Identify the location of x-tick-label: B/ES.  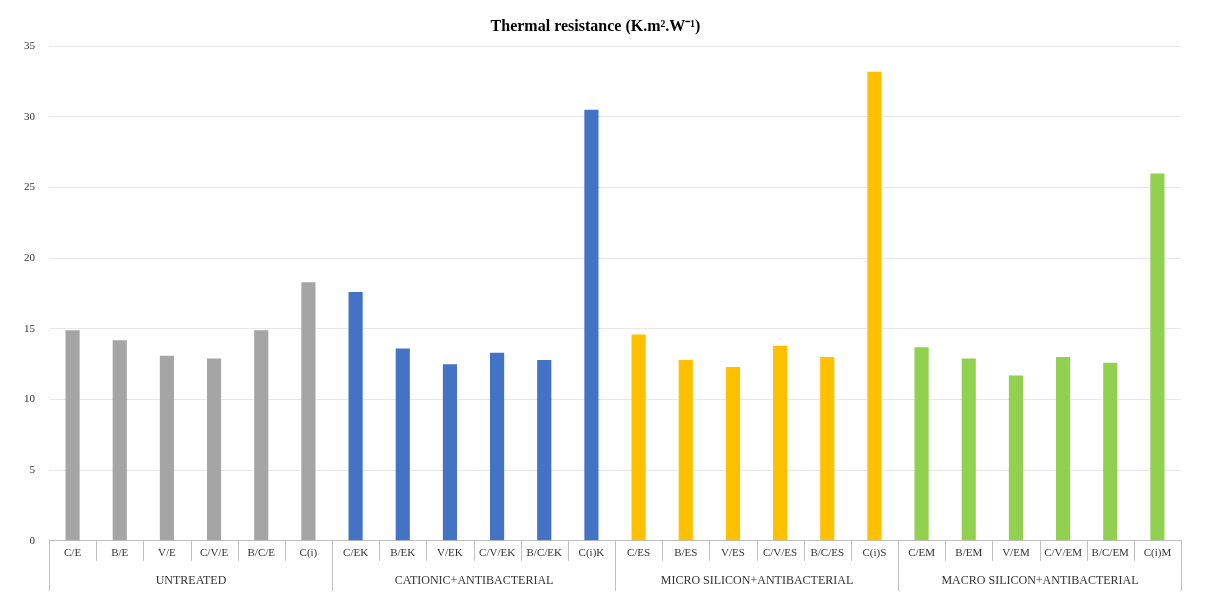
(686, 552).